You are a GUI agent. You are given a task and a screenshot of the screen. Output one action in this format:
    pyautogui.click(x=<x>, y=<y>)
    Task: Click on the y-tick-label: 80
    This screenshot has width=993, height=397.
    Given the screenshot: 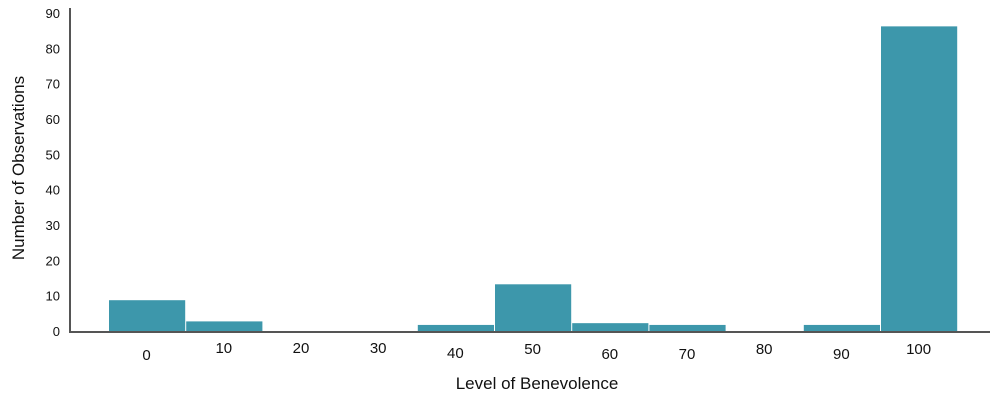 What is the action you would take?
    pyautogui.click(x=53, y=48)
    